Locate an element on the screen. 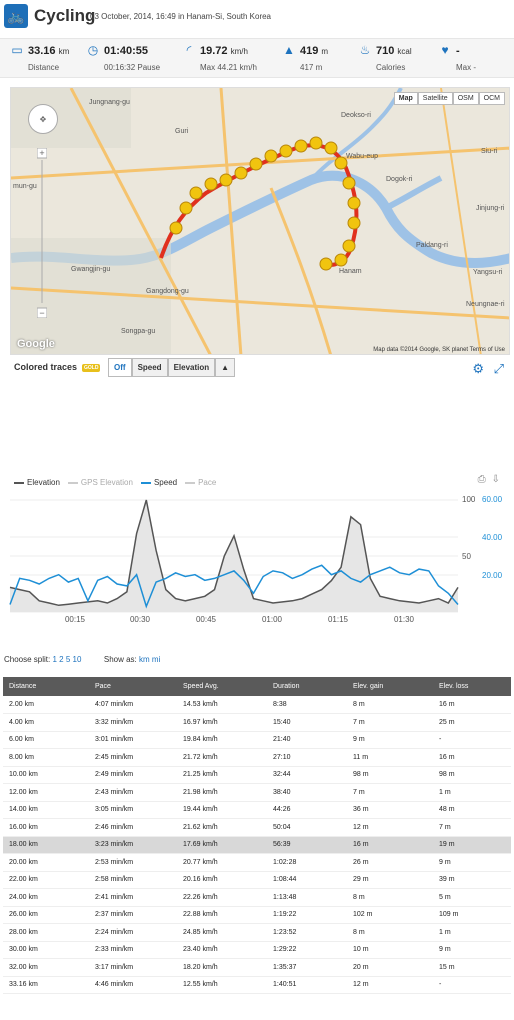  table-cell: 22.88 km/h is located at coordinates (222, 915).